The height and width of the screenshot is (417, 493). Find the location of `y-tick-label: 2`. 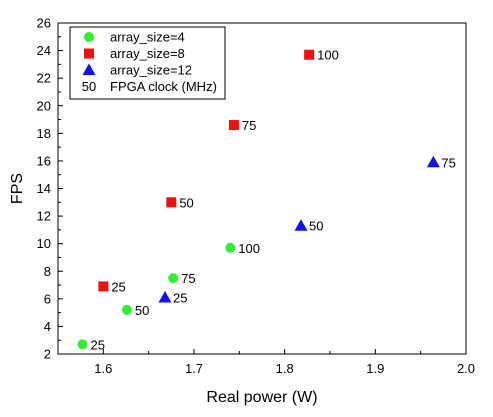

y-tick-label: 2 is located at coordinates (47, 354).